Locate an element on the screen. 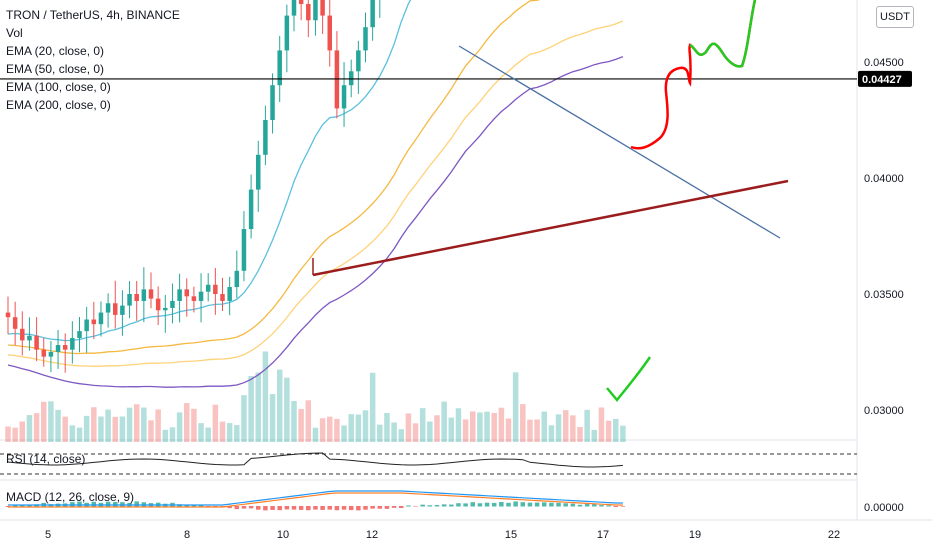 This screenshot has height=550, width=932. symbol-title: TRON / TetherUS, 4h, BINANCE is located at coordinates (93, 15).